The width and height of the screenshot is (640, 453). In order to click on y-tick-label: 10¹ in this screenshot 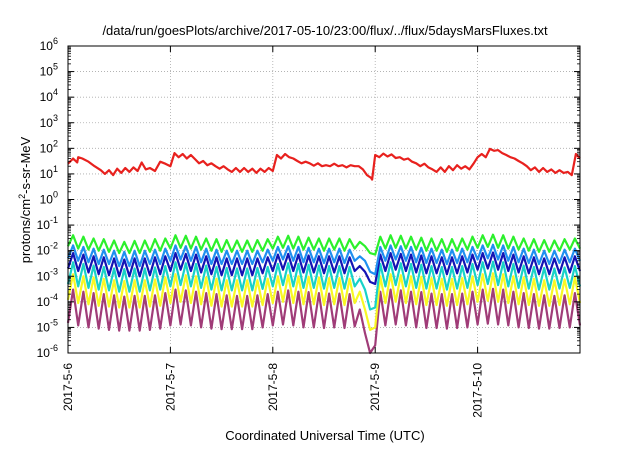, I will do `click(49, 172)`.